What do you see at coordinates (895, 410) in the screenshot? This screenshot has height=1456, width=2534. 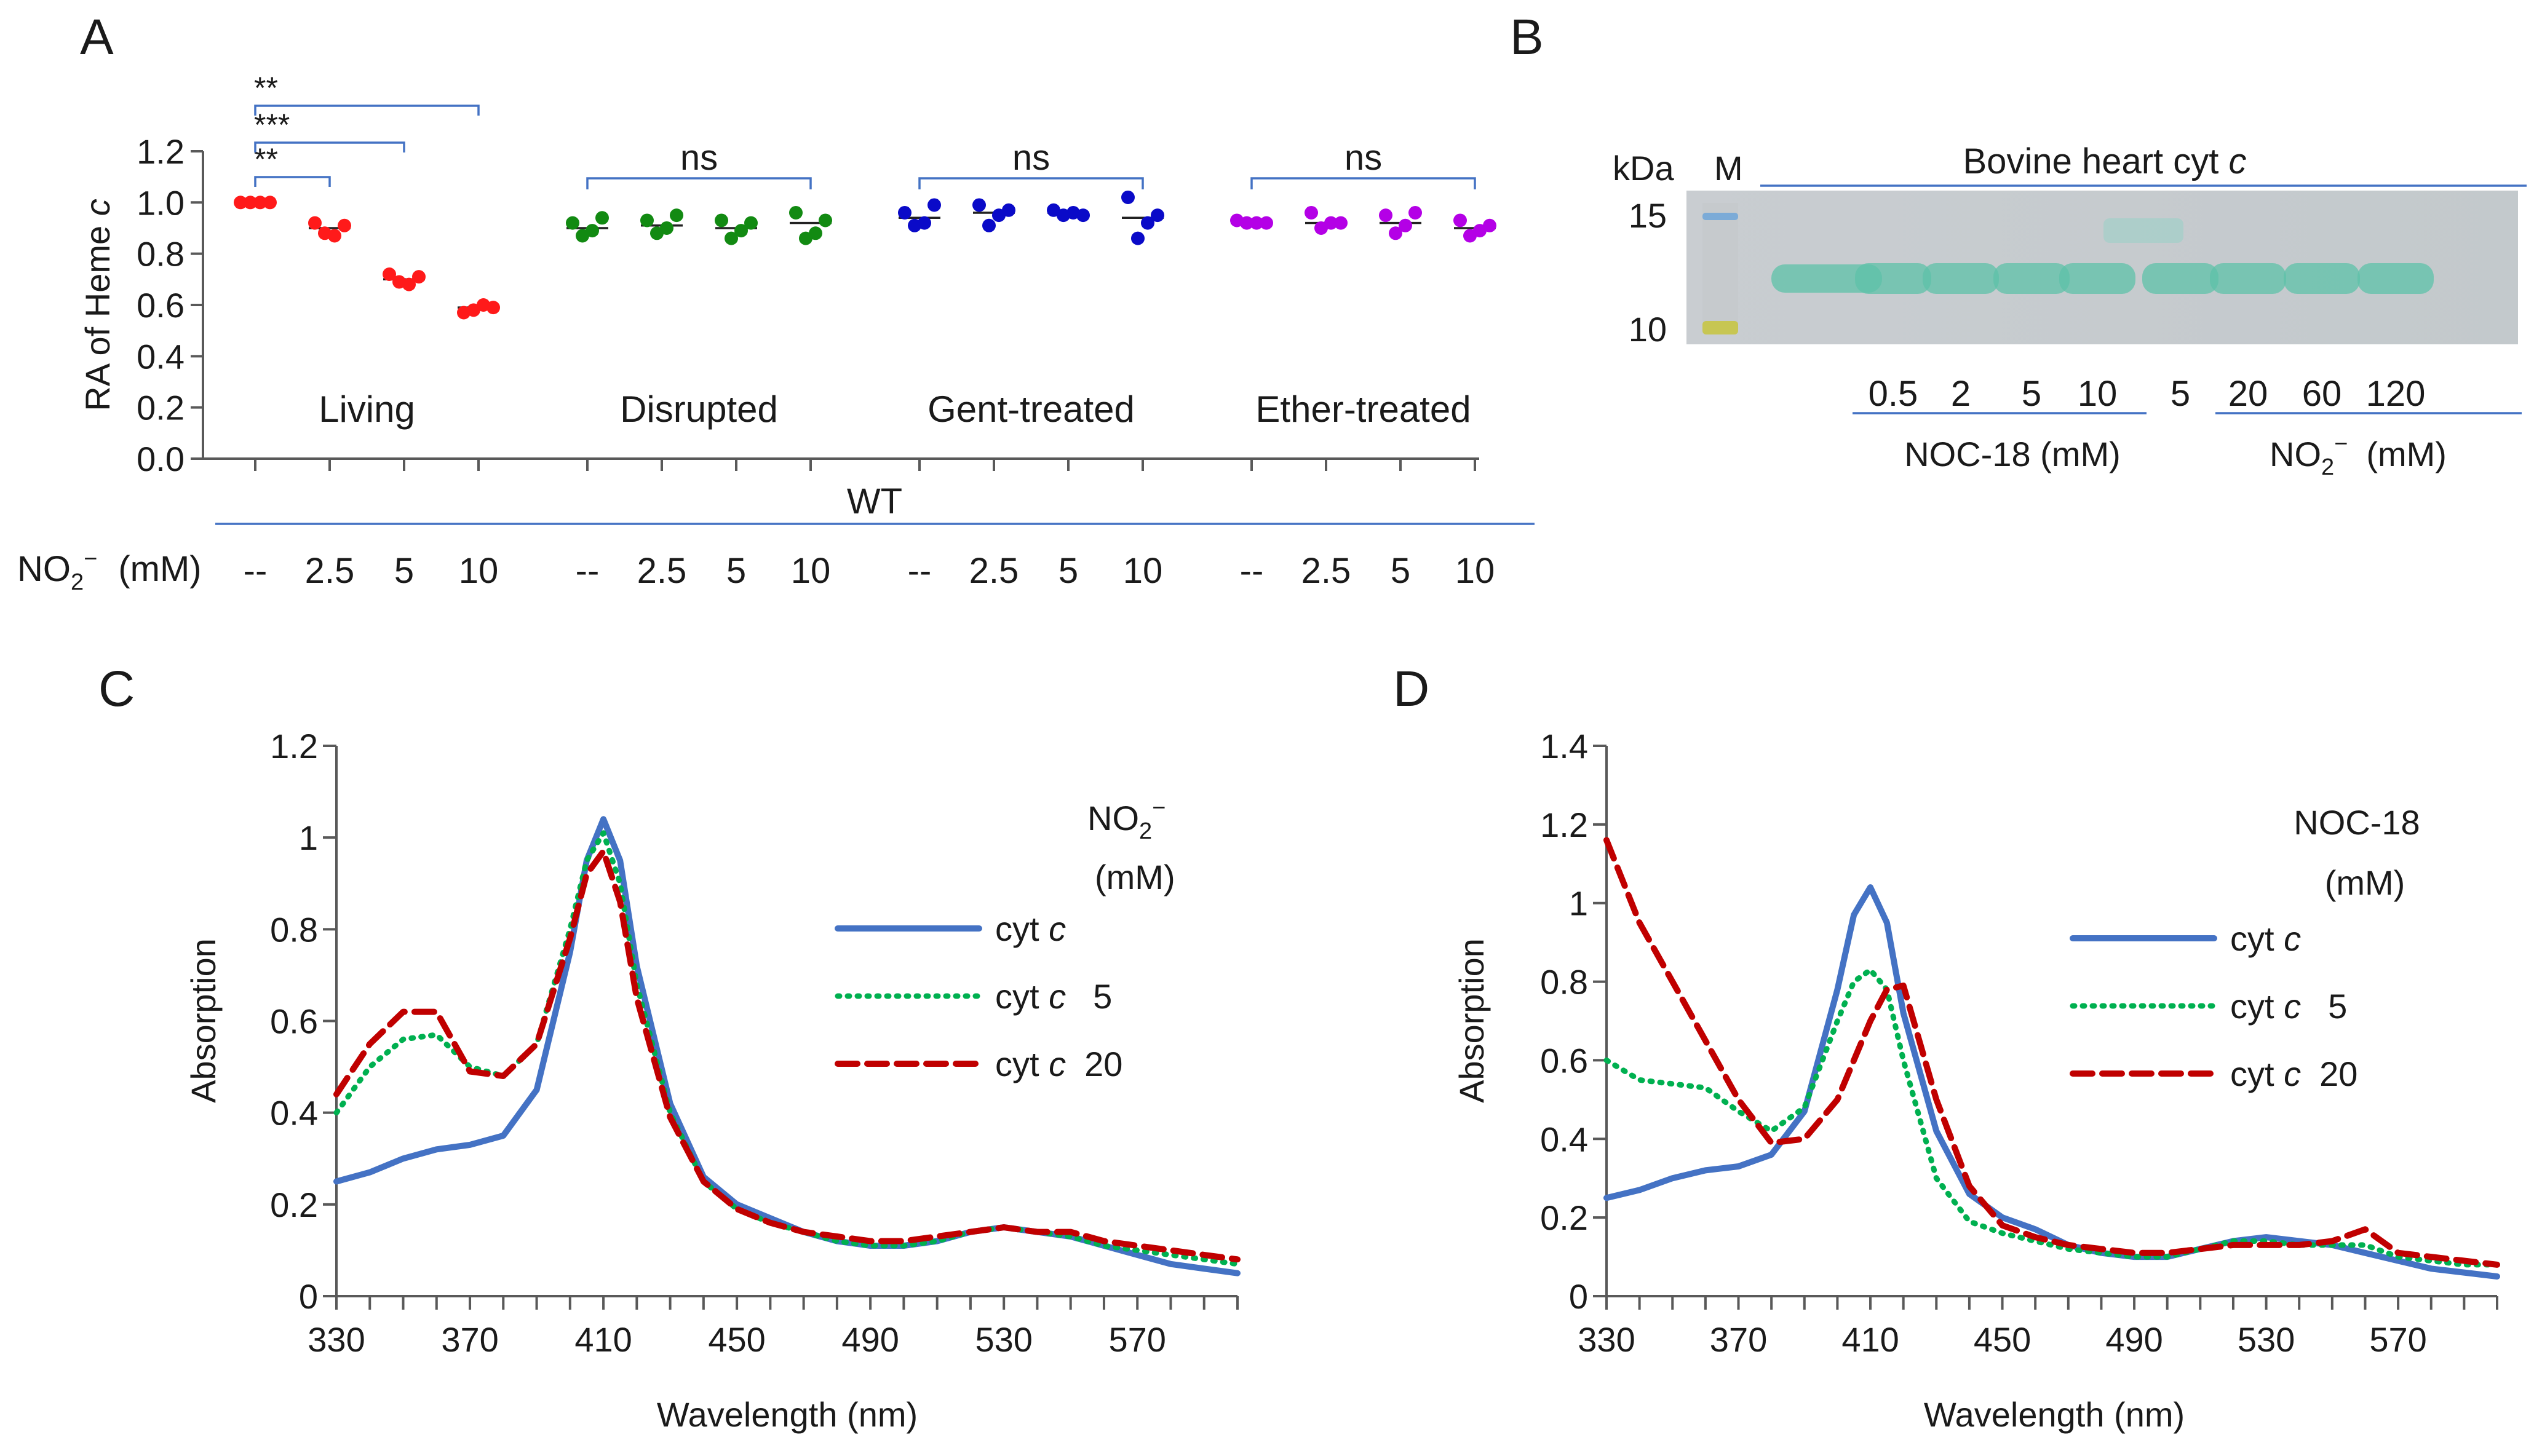 I see `panel-a-group-labels: Living Disrupted Gent-treated Ether-treated` at bounding box center [895, 410].